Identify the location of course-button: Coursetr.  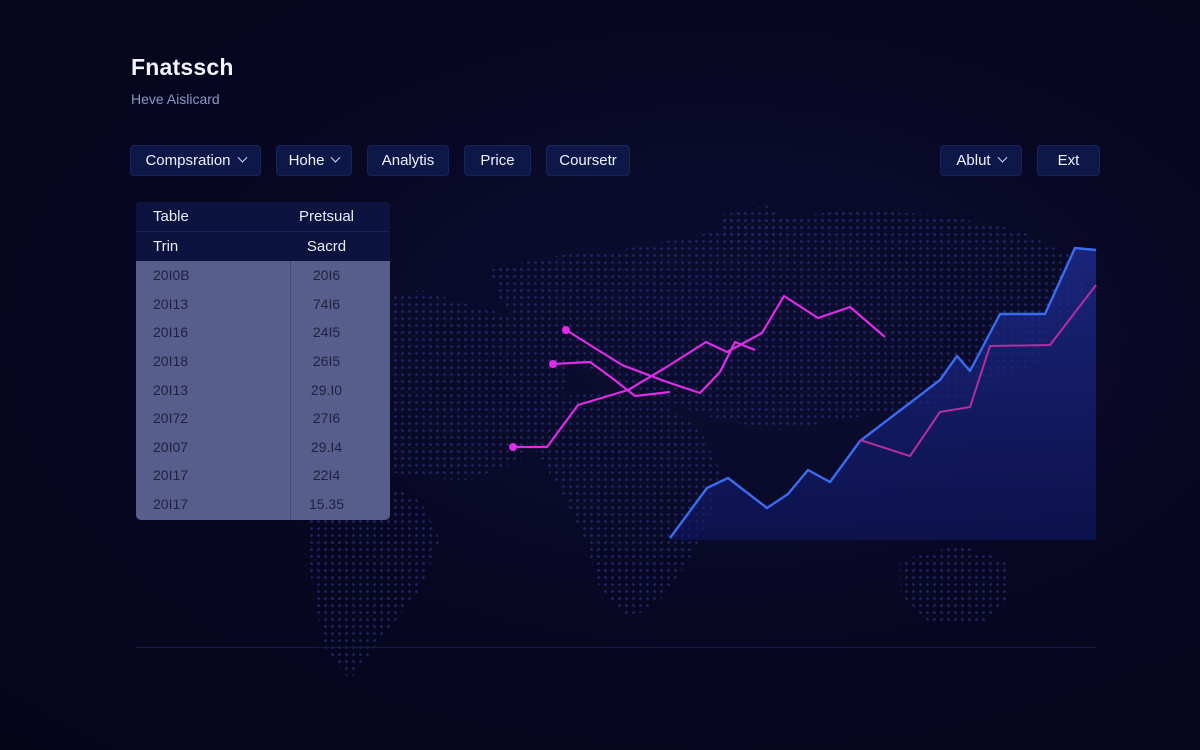
(588, 160).